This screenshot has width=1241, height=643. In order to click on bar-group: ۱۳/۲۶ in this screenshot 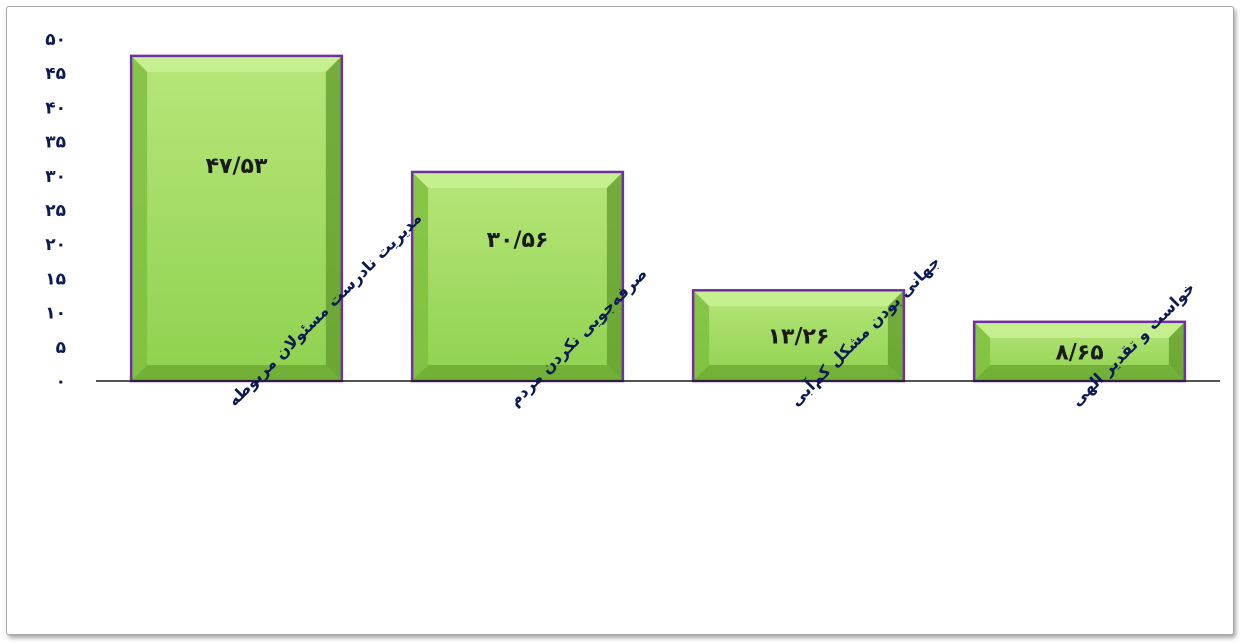, I will do `click(798, 336)`.